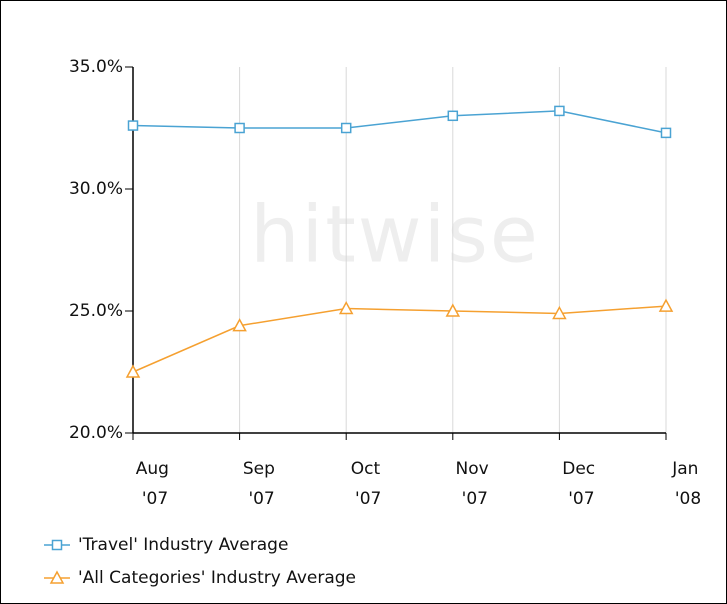  What do you see at coordinates (183, 545) in the screenshot?
I see `legend-label: 'Travel' Industry Average` at bounding box center [183, 545].